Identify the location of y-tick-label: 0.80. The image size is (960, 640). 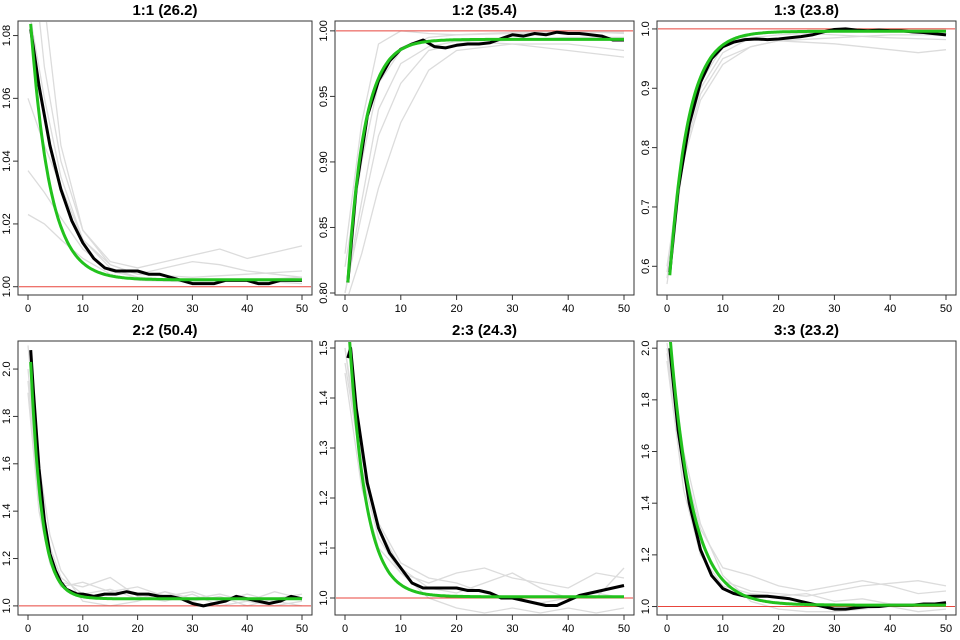
(324, 292).